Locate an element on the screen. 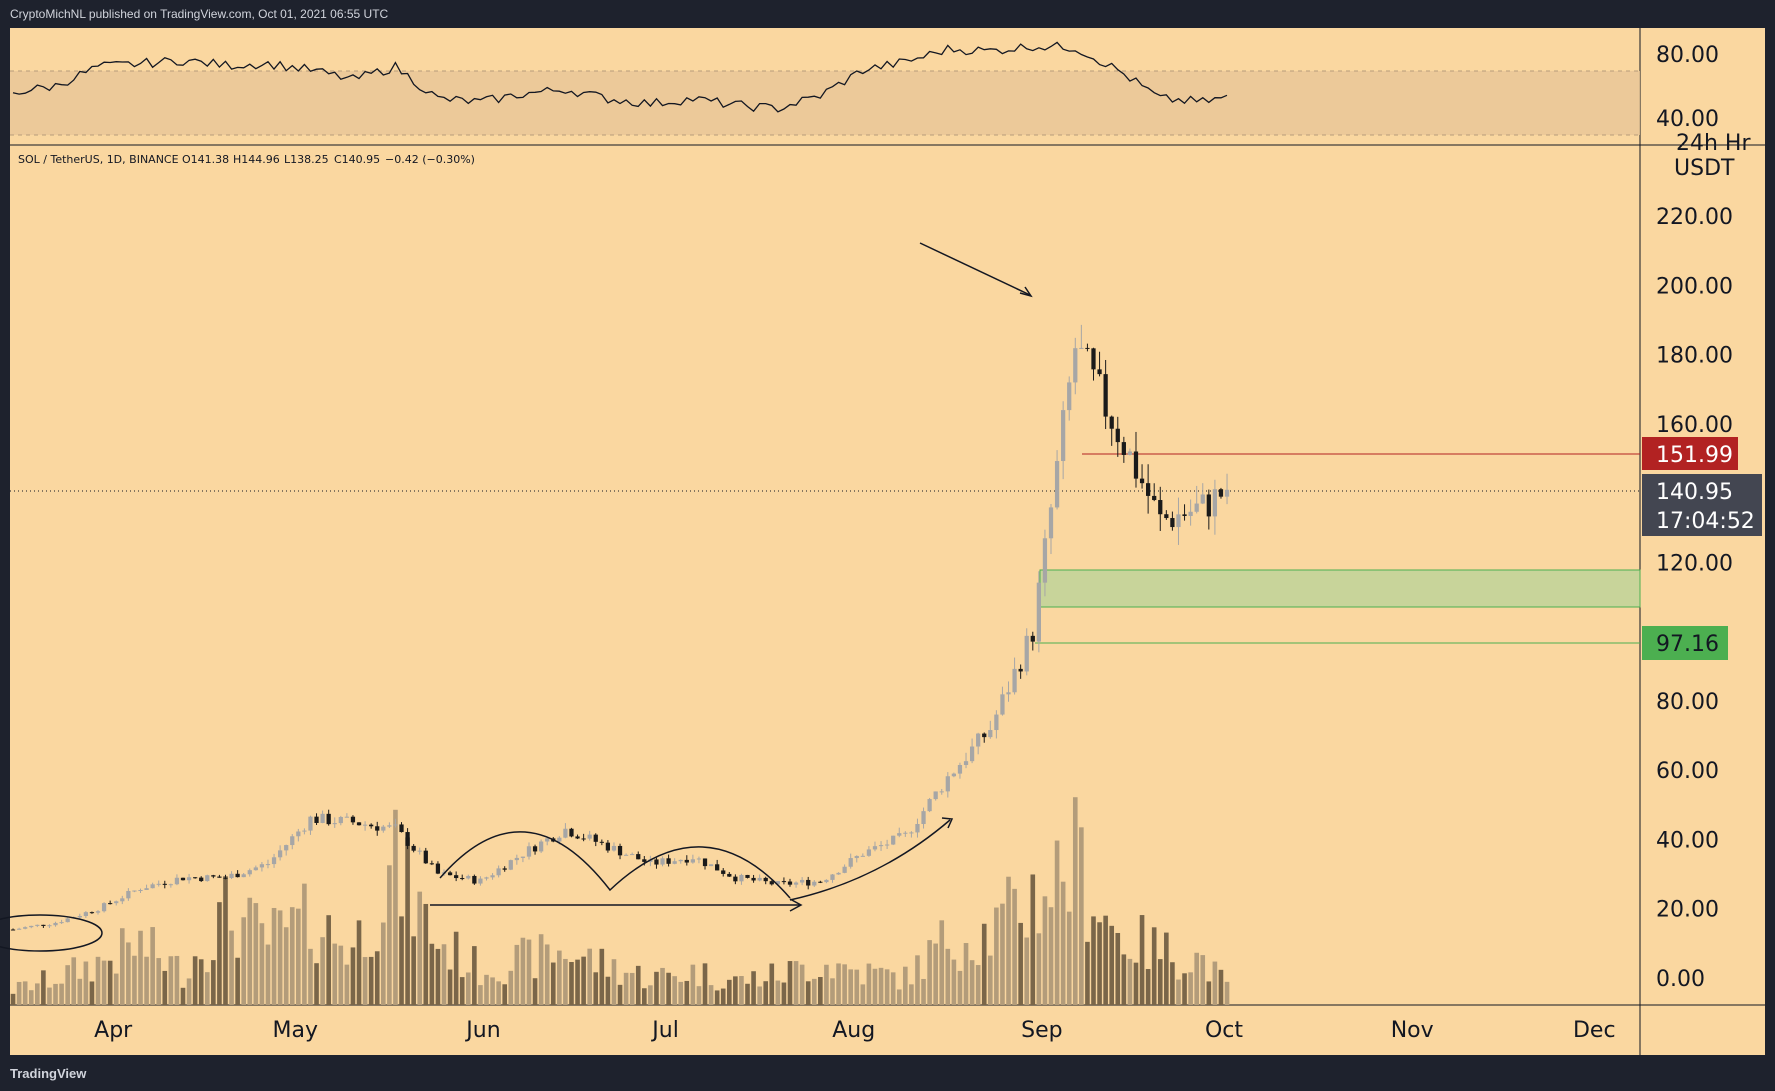 The height and width of the screenshot is (1091, 1775). double-top-curve-drawing is located at coordinates (615, 865).